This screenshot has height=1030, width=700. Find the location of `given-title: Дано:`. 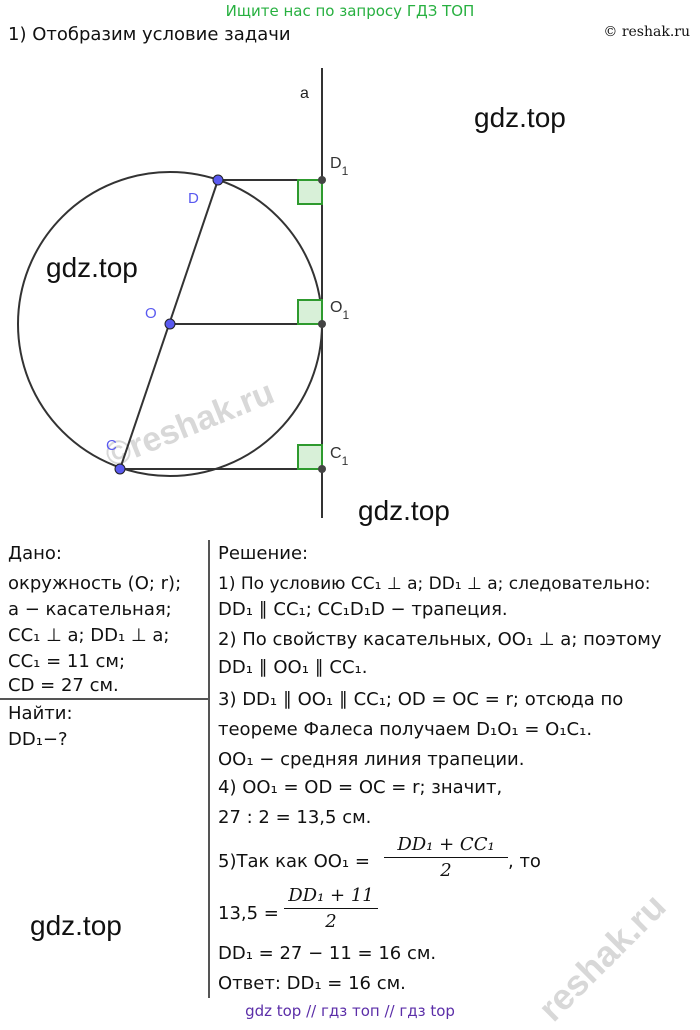

given-title: Дано: is located at coordinates (35, 553).